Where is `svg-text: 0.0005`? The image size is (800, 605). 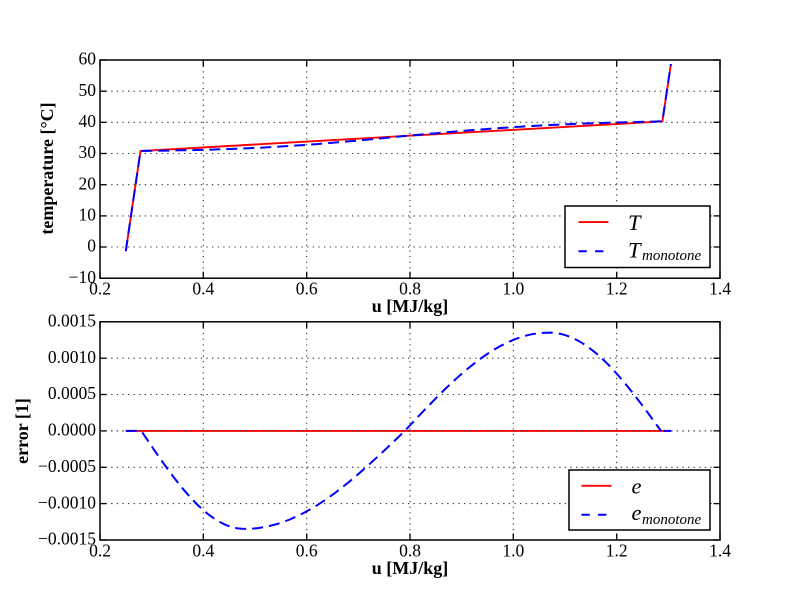
svg-text: 0.0005 is located at coordinates (72, 393).